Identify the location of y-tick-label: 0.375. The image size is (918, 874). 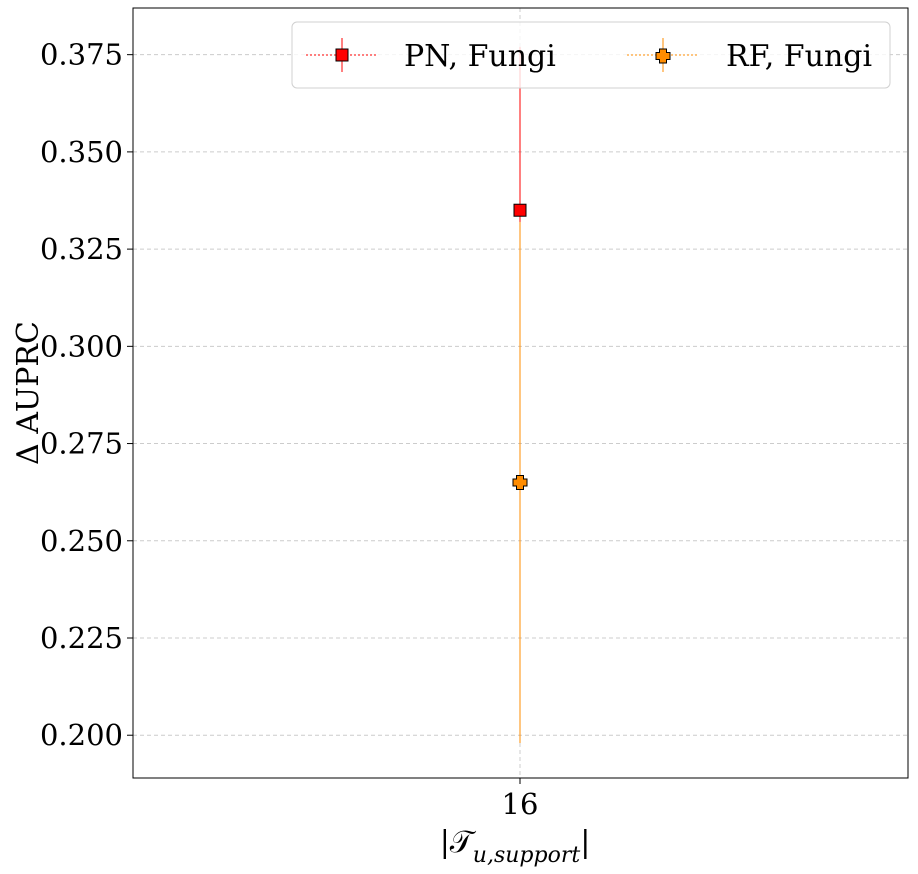
(81, 55).